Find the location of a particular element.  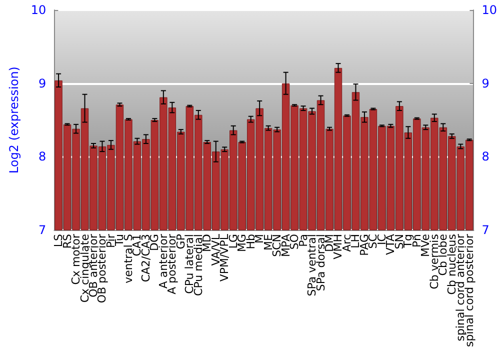

y2-tick-label: 8 is located at coordinates (486, 157).